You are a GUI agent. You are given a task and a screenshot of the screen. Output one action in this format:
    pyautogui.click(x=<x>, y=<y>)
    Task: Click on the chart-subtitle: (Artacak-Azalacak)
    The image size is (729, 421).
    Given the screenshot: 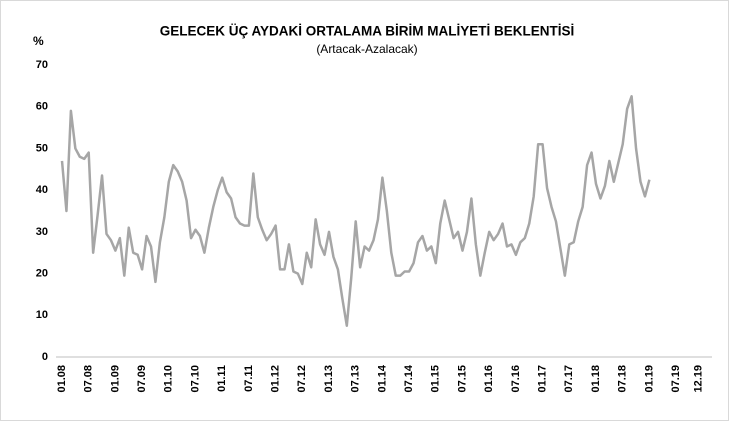 What is the action you would take?
    pyautogui.click(x=366, y=49)
    